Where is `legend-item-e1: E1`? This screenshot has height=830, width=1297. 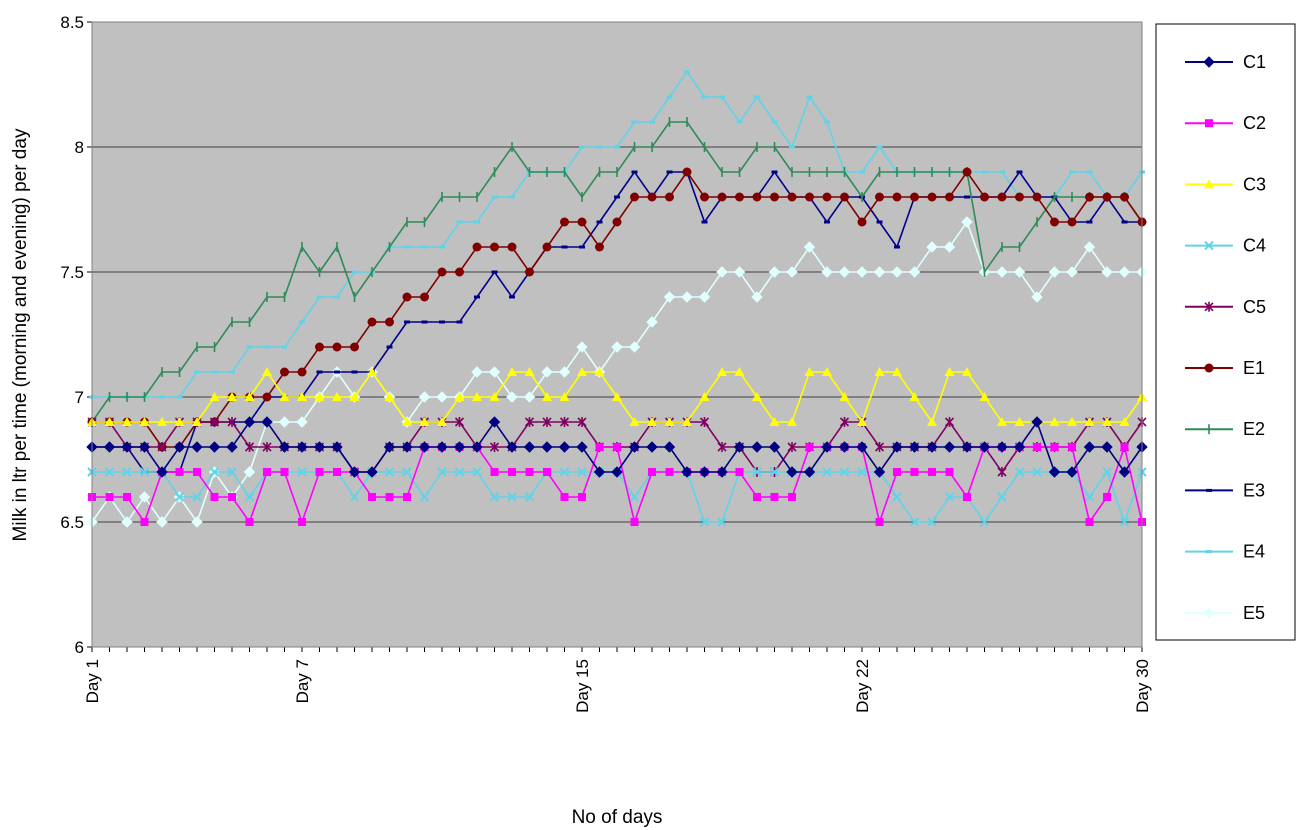
legend-item-e1: E1 is located at coordinates (1225, 368).